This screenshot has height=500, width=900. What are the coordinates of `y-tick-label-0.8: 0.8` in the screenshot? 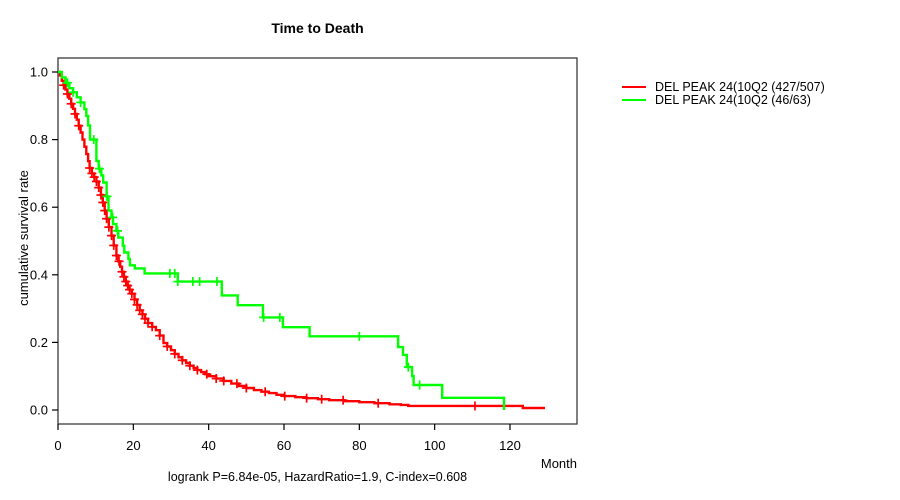 It's located at (39, 139).